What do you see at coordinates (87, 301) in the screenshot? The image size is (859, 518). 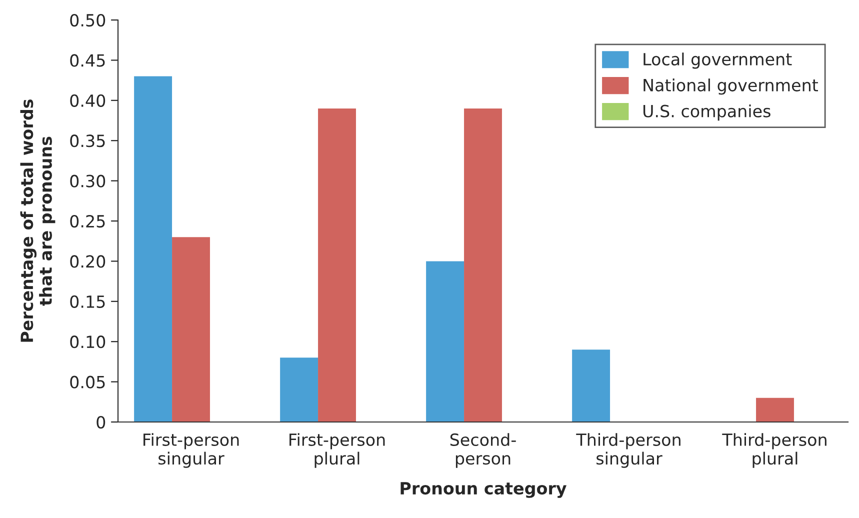 I see `y-tick-label: 0.15` at bounding box center [87, 301].